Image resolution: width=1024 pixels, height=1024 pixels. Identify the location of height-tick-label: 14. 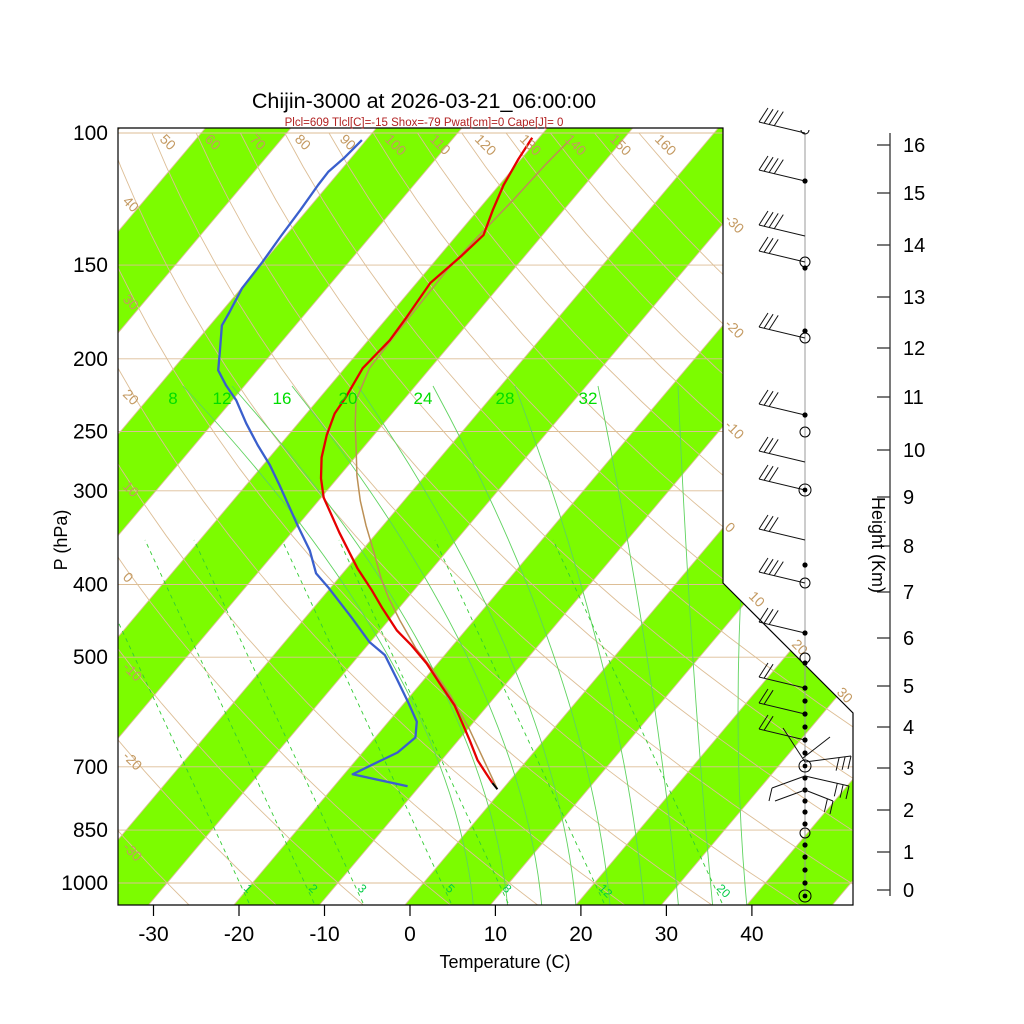
(914, 246).